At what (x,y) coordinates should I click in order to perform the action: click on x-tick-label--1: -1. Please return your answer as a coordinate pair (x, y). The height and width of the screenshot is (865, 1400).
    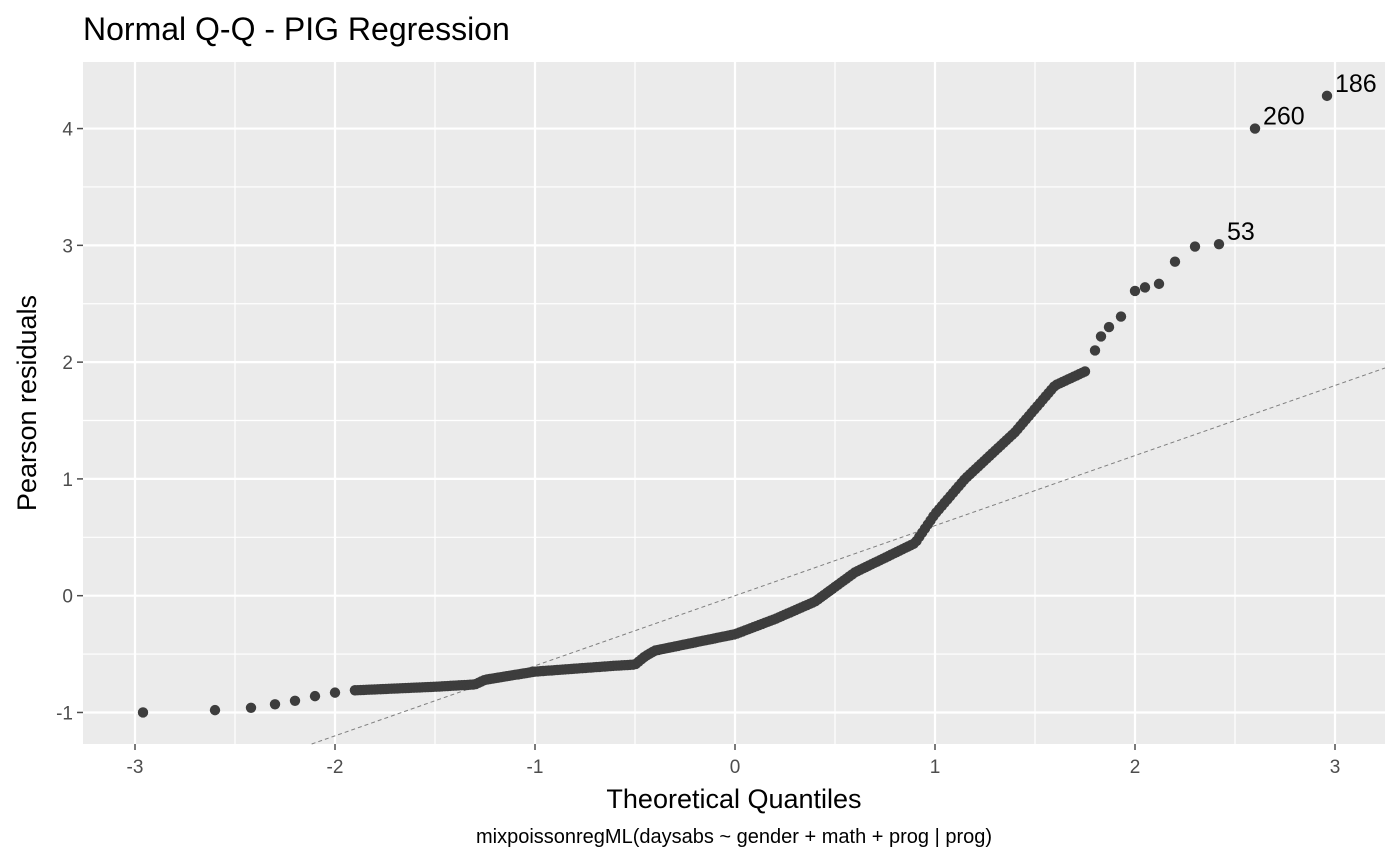
    Looking at the image, I should click on (535, 767).